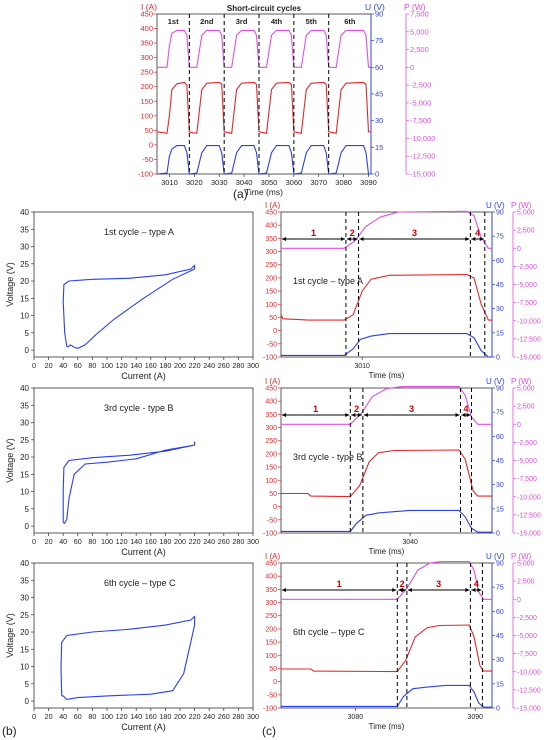 This screenshot has width=550, height=740. I want to click on a-p-tick-label: -10,000, so click(422, 138).